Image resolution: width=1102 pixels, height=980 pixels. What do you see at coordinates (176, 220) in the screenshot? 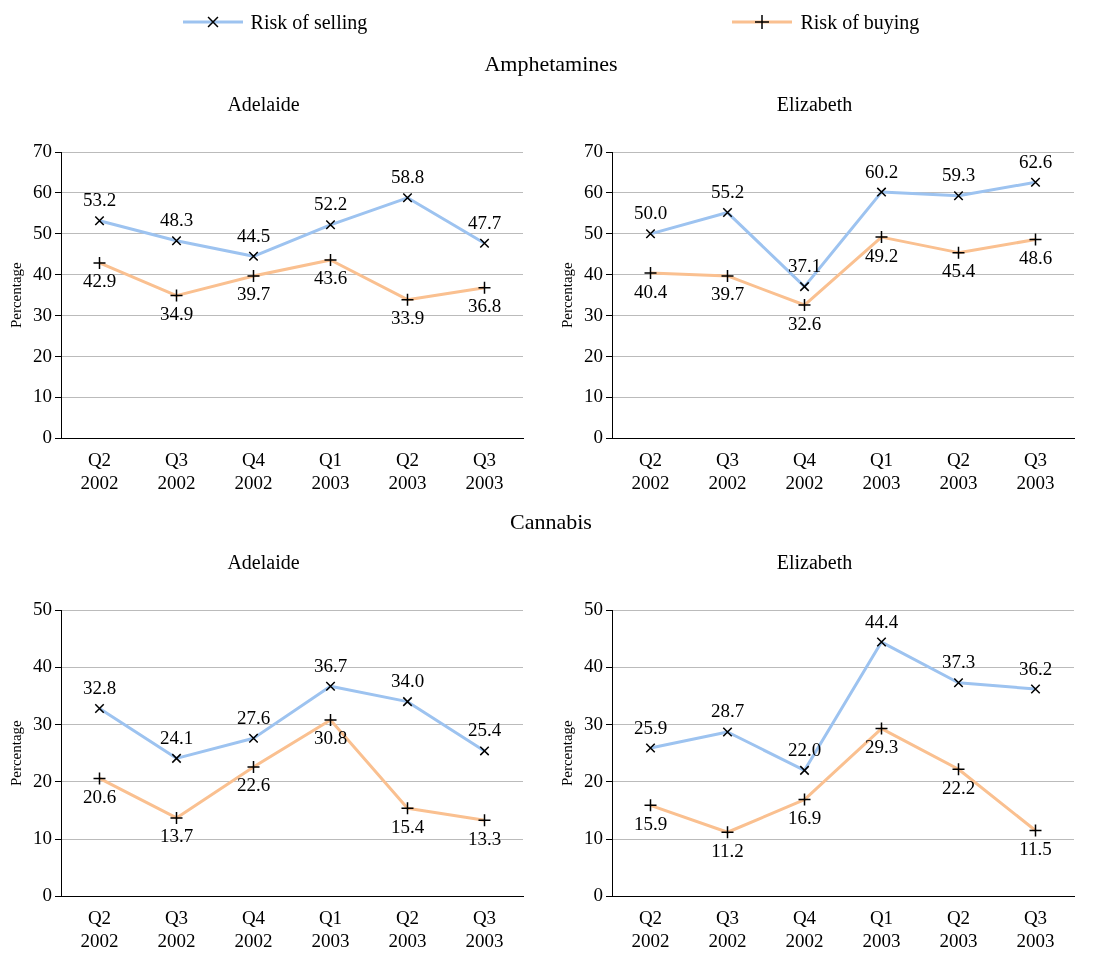
I see `data-label: 48.3` at bounding box center [176, 220].